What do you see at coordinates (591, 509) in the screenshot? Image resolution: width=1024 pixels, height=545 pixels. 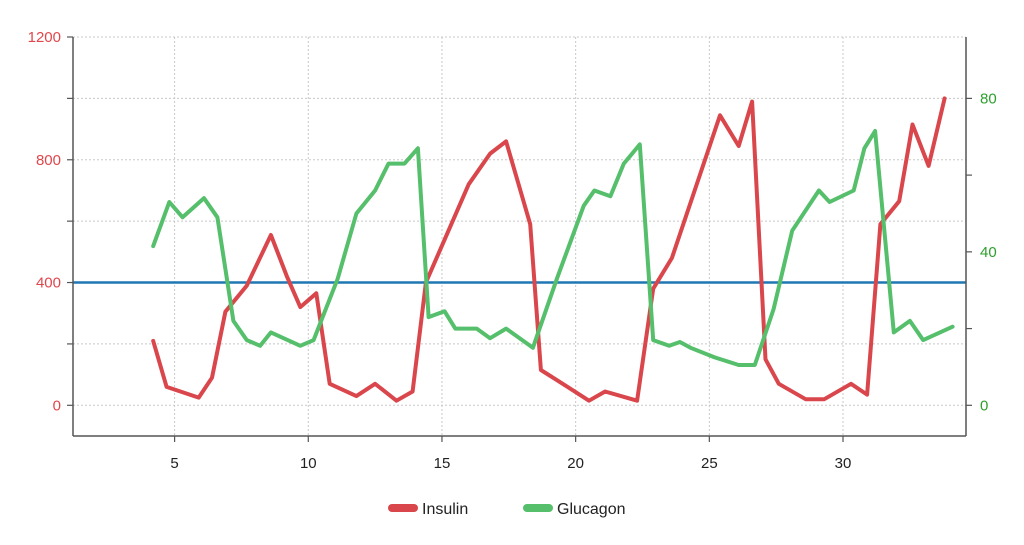 I see `legend-label-glucagon: Glucagon` at bounding box center [591, 509].